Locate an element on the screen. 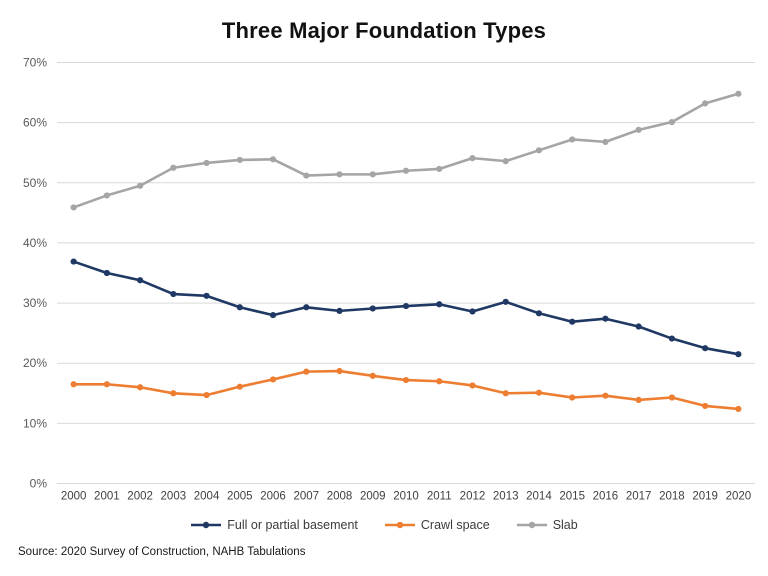  legend-label: Full or partial basement is located at coordinates (292, 525).